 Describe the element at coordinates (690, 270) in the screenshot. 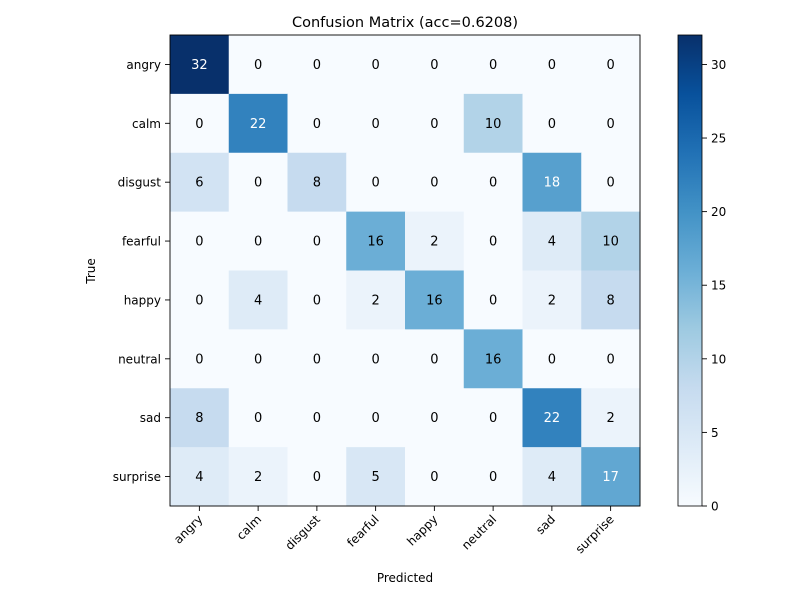

I see `colorbar` at that location.